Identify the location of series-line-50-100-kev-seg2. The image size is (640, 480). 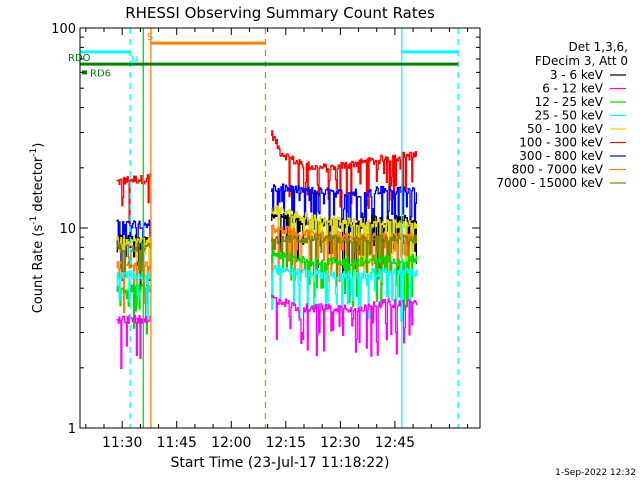
(344, 241).